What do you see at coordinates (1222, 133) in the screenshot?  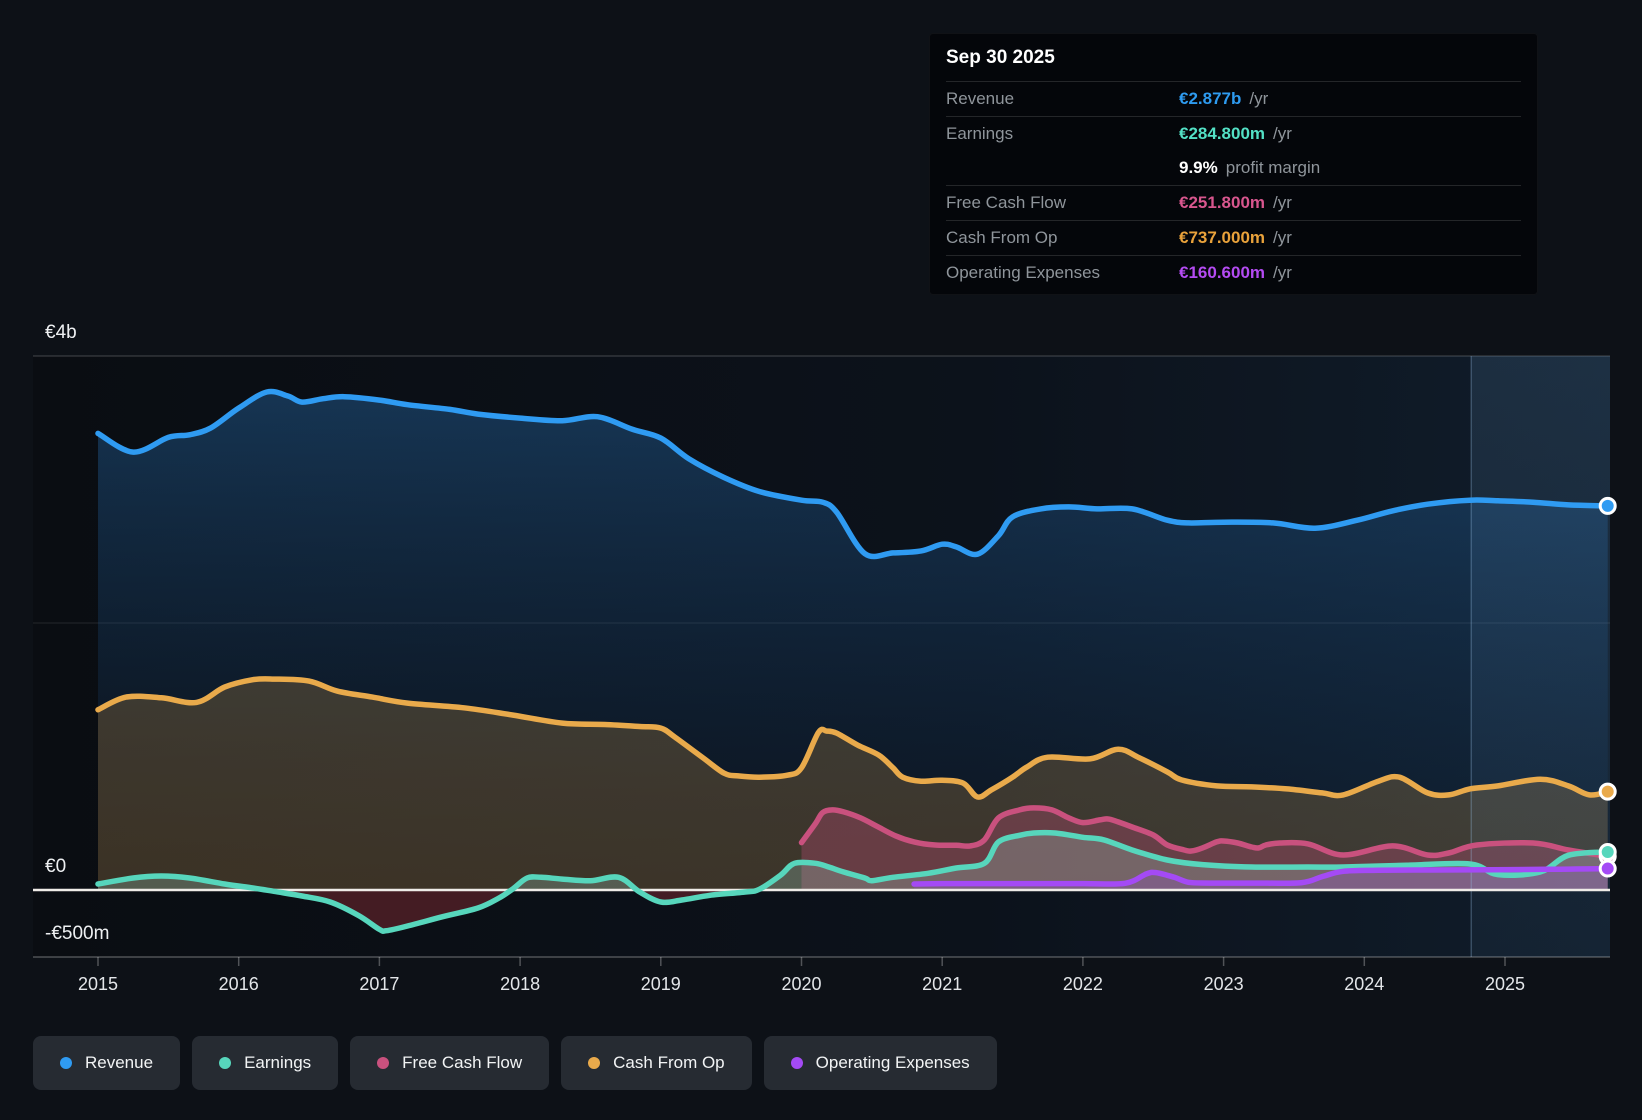 I see `tooltip-value: €284.800m` at bounding box center [1222, 133].